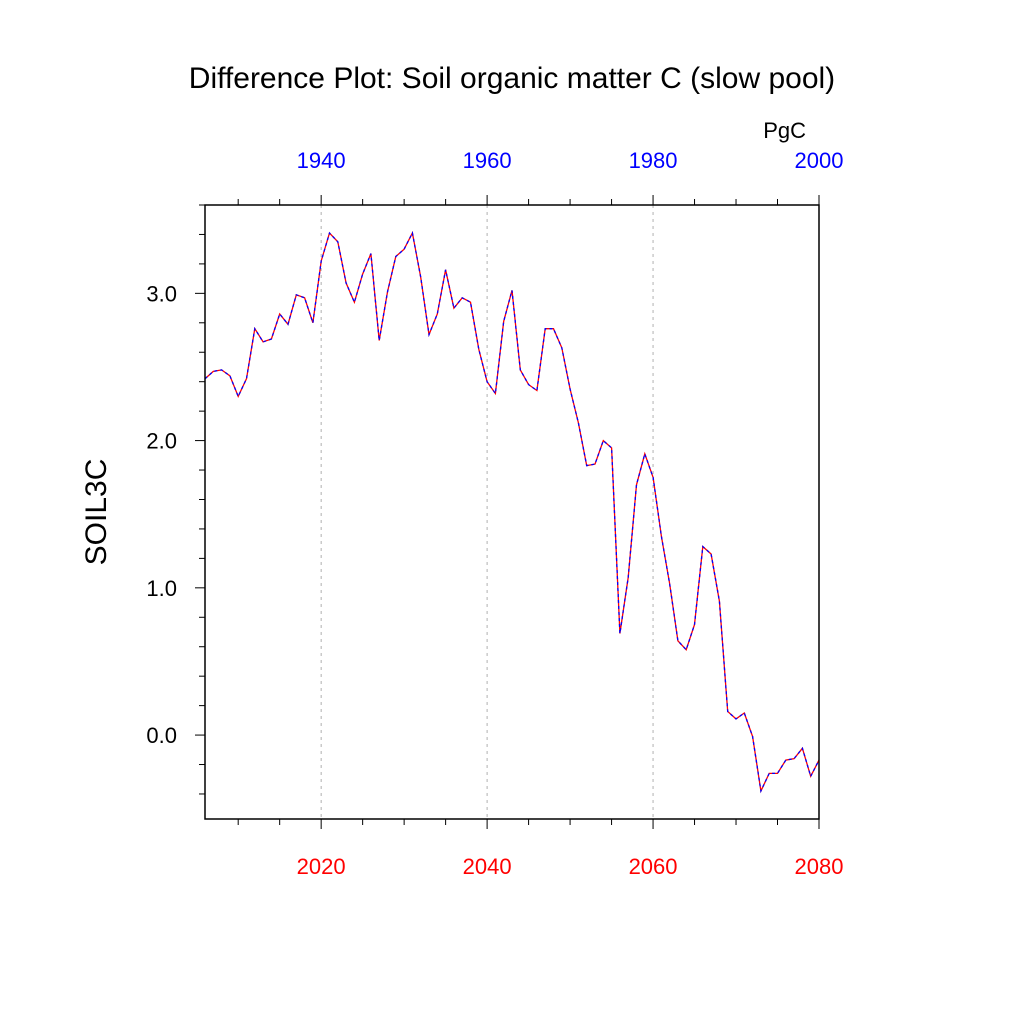  Describe the element at coordinates (161, 588) in the screenshot. I see `y-tick-label: 1.0` at that location.